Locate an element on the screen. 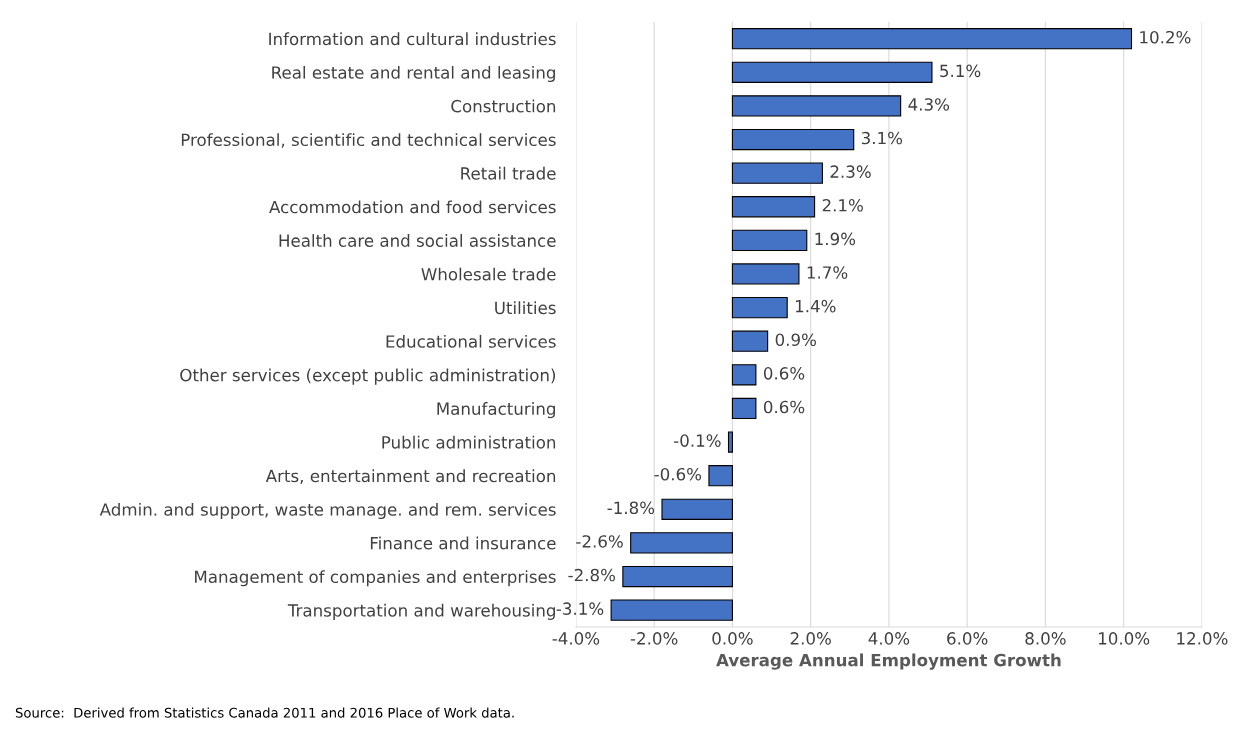  y-tick-label: Health care and social assistance is located at coordinates (417, 240).